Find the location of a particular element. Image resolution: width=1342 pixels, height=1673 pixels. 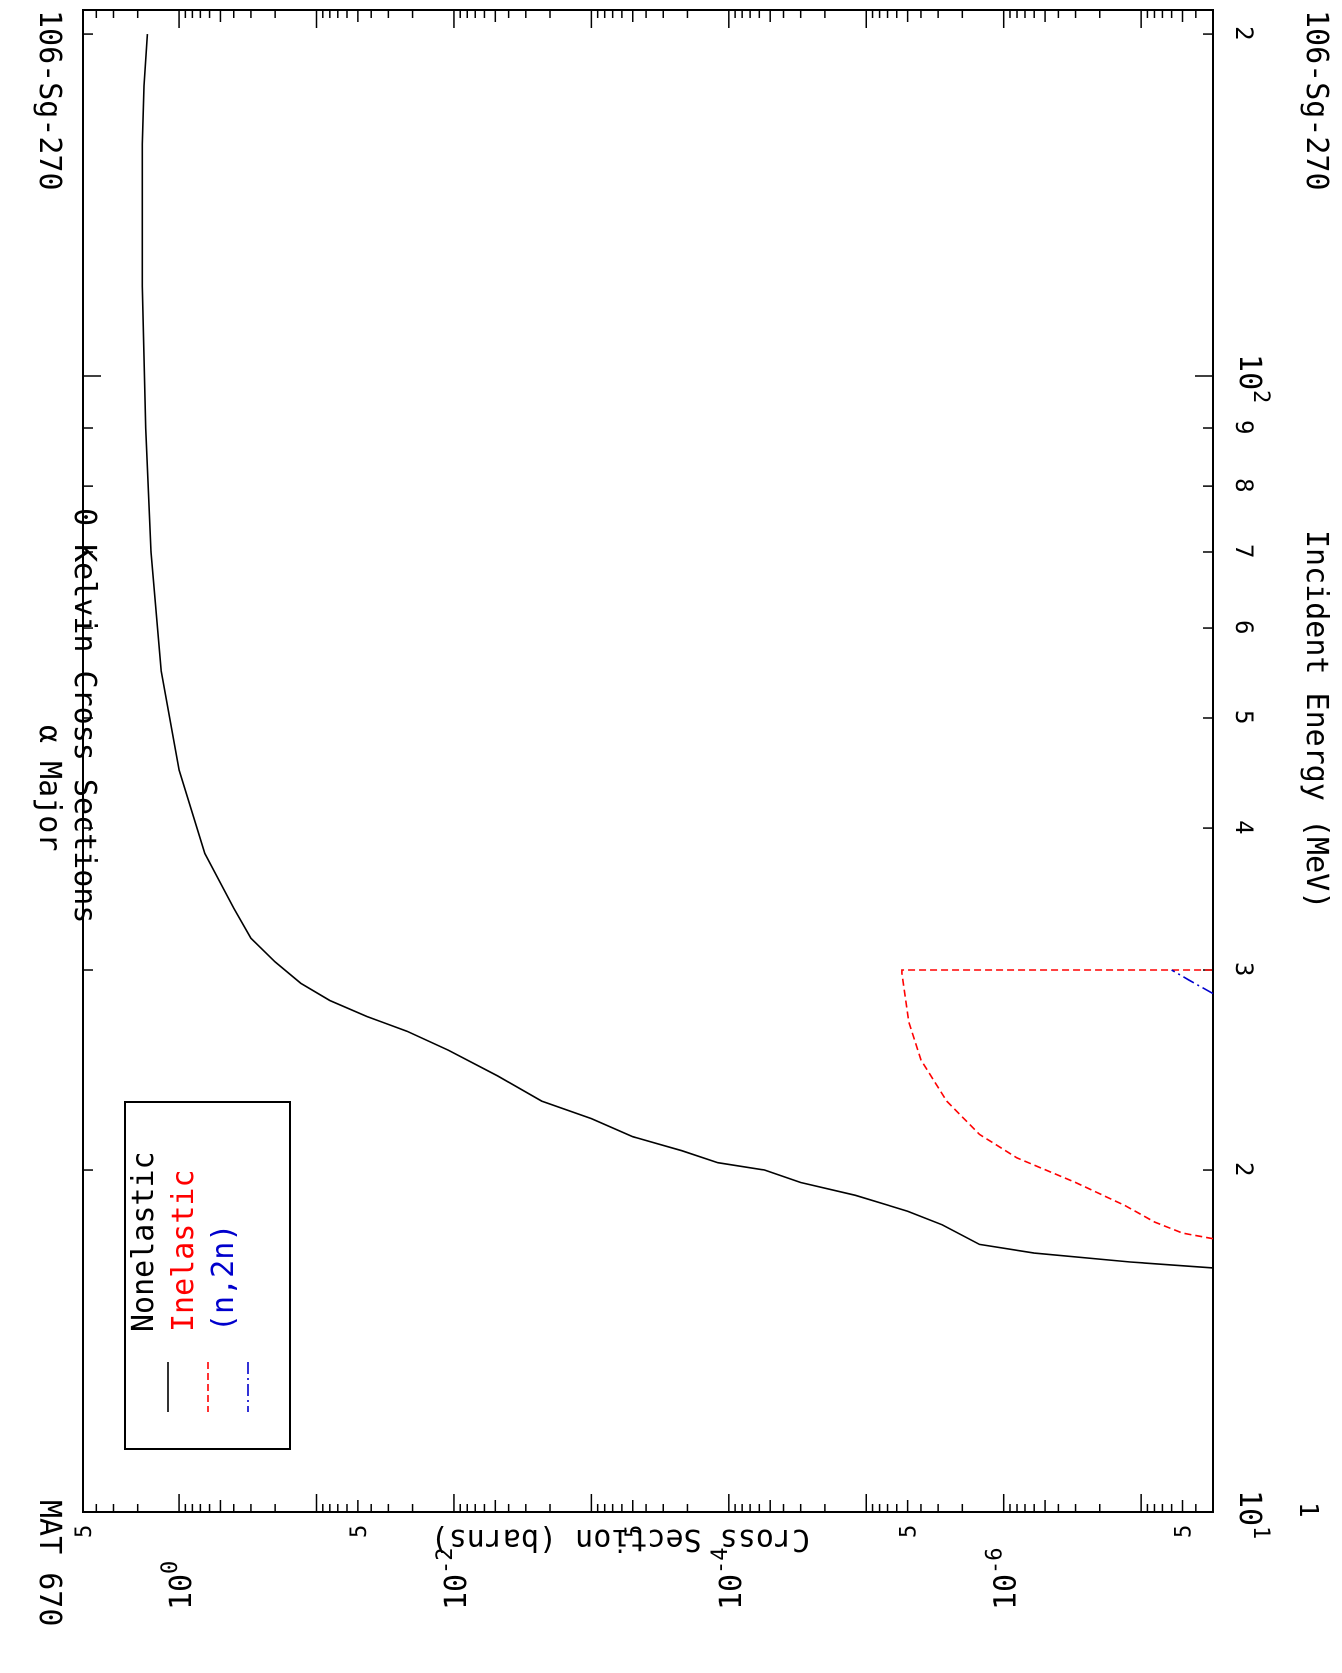

x-tick-label-exp: 1 is located at coordinates (1260, 1532).